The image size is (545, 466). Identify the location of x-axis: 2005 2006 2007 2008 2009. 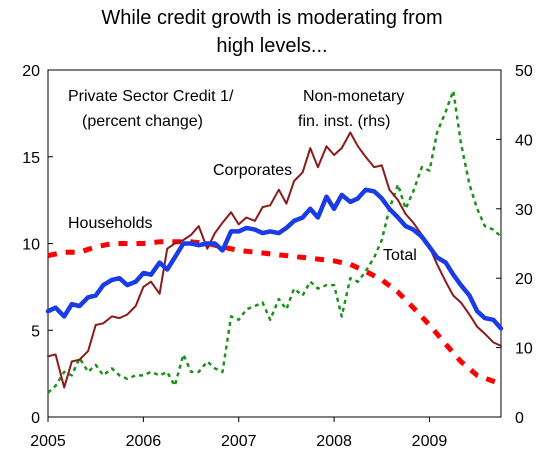
(238, 433).